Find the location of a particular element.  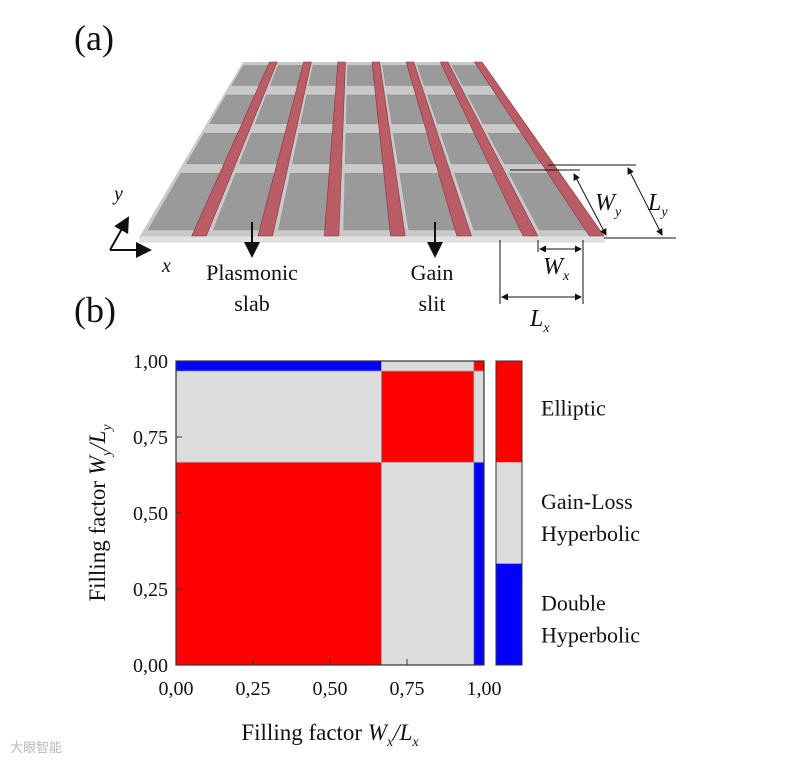

legend-label: Elliptic is located at coordinates (573, 408).